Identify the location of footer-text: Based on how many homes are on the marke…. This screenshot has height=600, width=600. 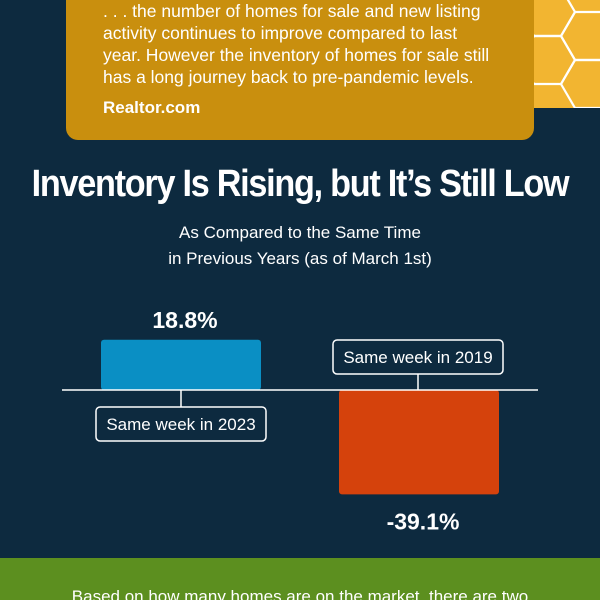
(300, 593).